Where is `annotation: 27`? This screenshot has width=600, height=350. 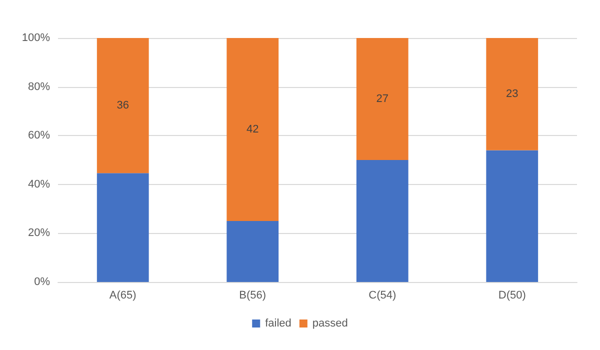 annotation: 27 is located at coordinates (382, 99).